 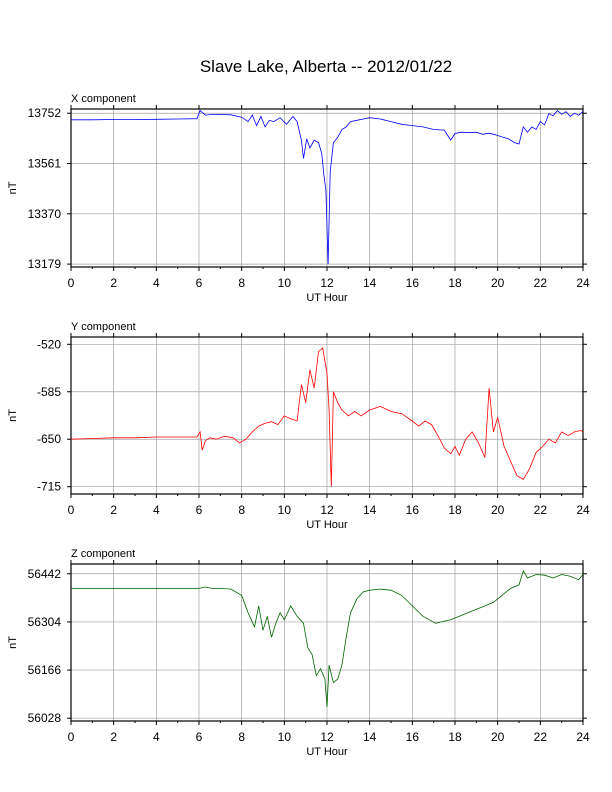 What do you see at coordinates (45, 718) in the screenshot?
I see `y-tick-label: 56028` at bounding box center [45, 718].